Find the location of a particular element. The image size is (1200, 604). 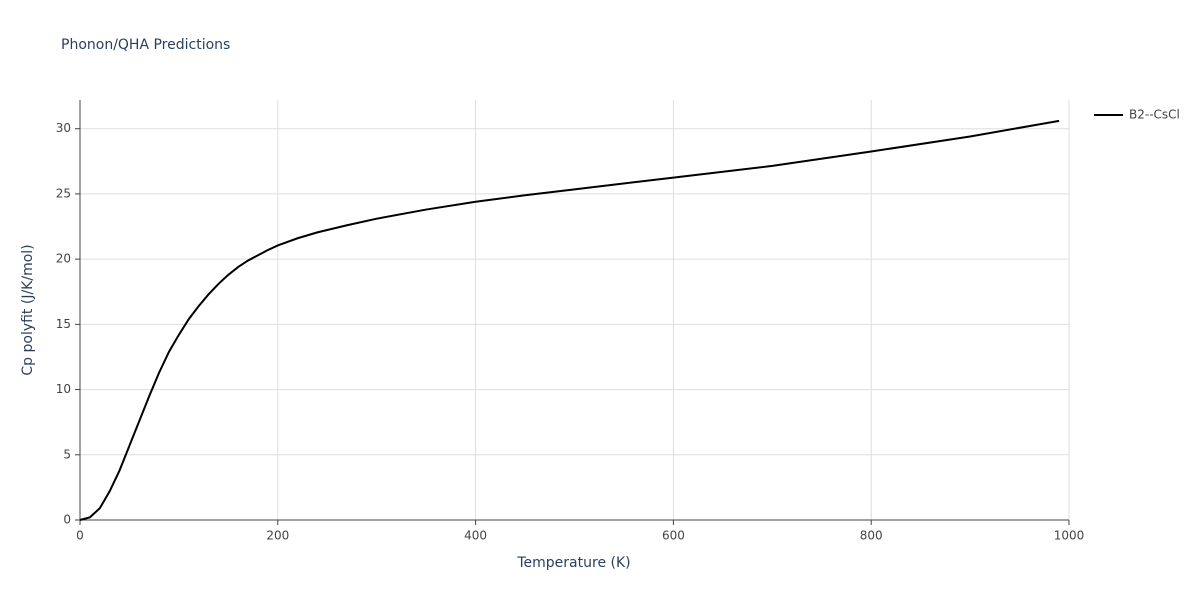

chart-title: Phonon/QHA Predictions is located at coordinates (145, 45).